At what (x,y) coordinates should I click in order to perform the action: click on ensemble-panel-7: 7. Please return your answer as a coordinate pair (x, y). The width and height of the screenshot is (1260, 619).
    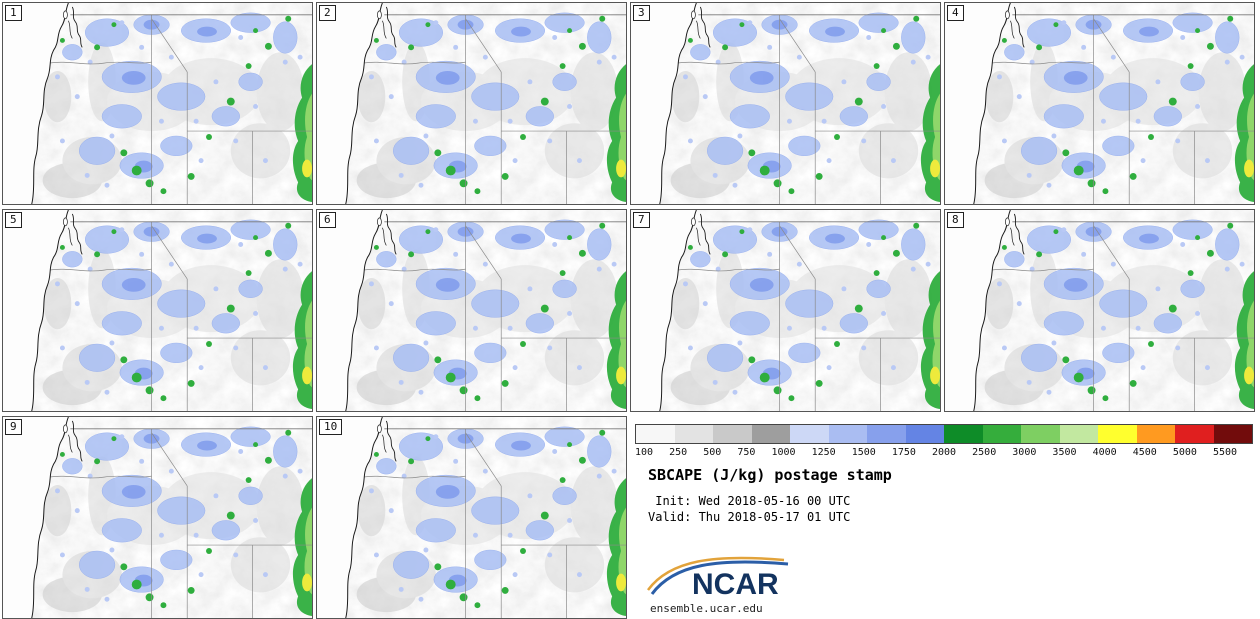
    Looking at the image, I should click on (785, 310).